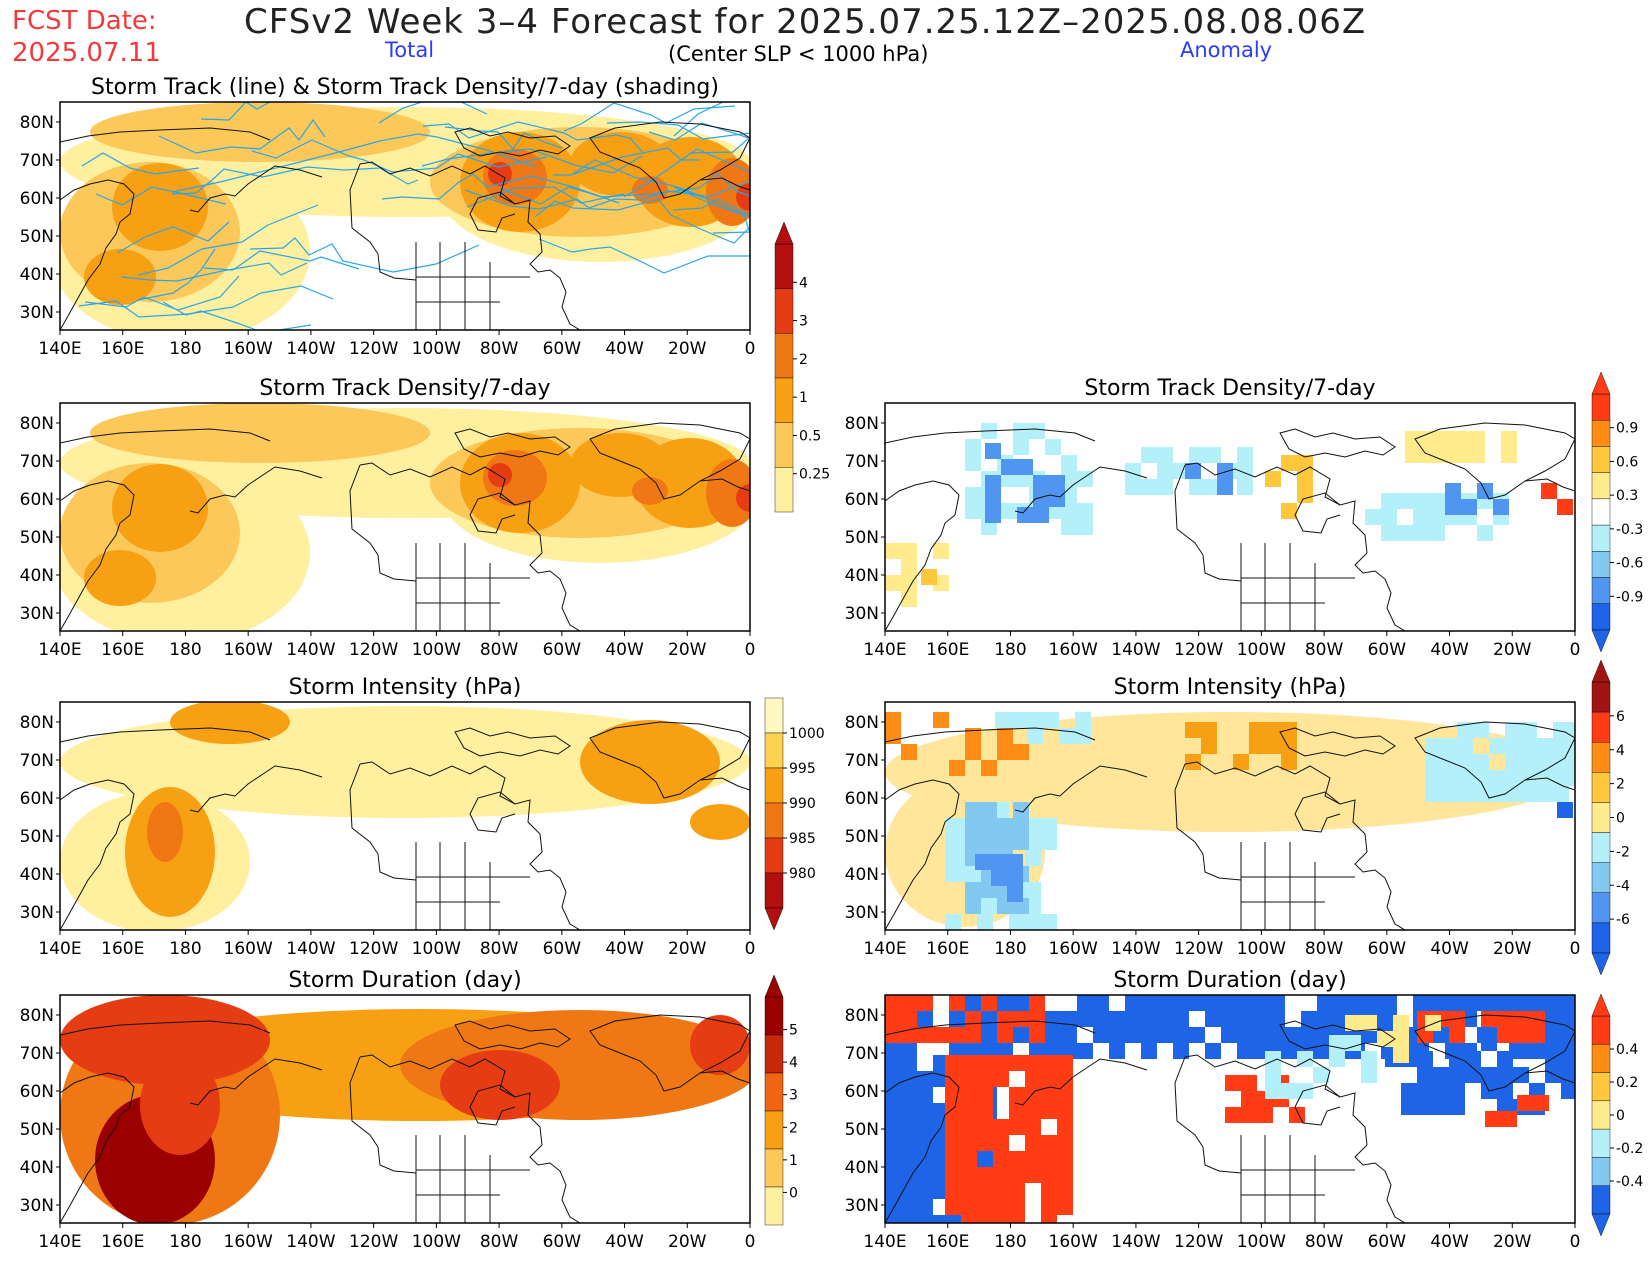  What do you see at coordinates (862, 1206) in the screenshot?
I see `latitude-label: 30N` at bounding box center [862, 1206].